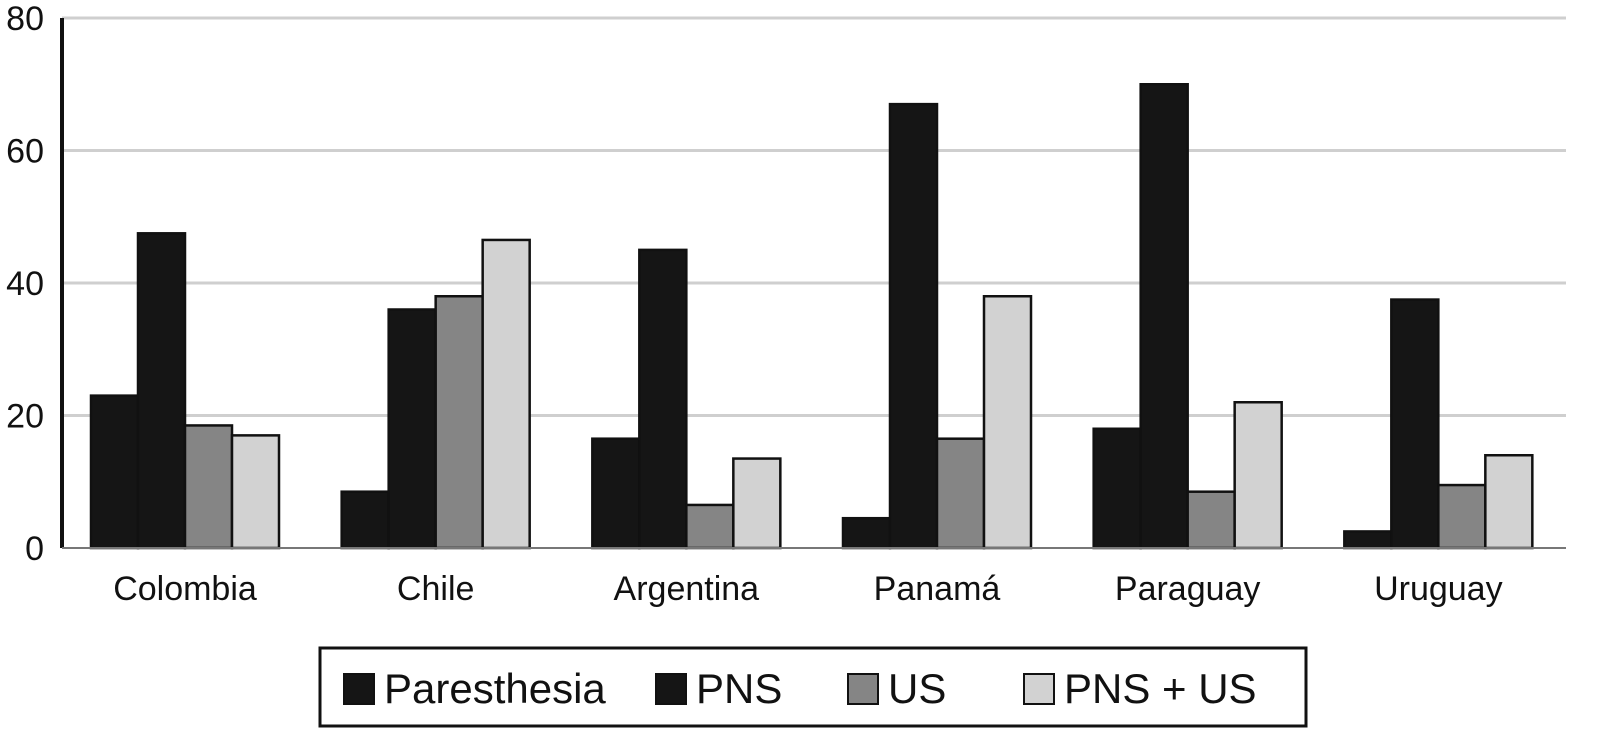 The image size is (1623, 751). I want to click on bar-uruguay-paresthesia, so click(1368, 540).